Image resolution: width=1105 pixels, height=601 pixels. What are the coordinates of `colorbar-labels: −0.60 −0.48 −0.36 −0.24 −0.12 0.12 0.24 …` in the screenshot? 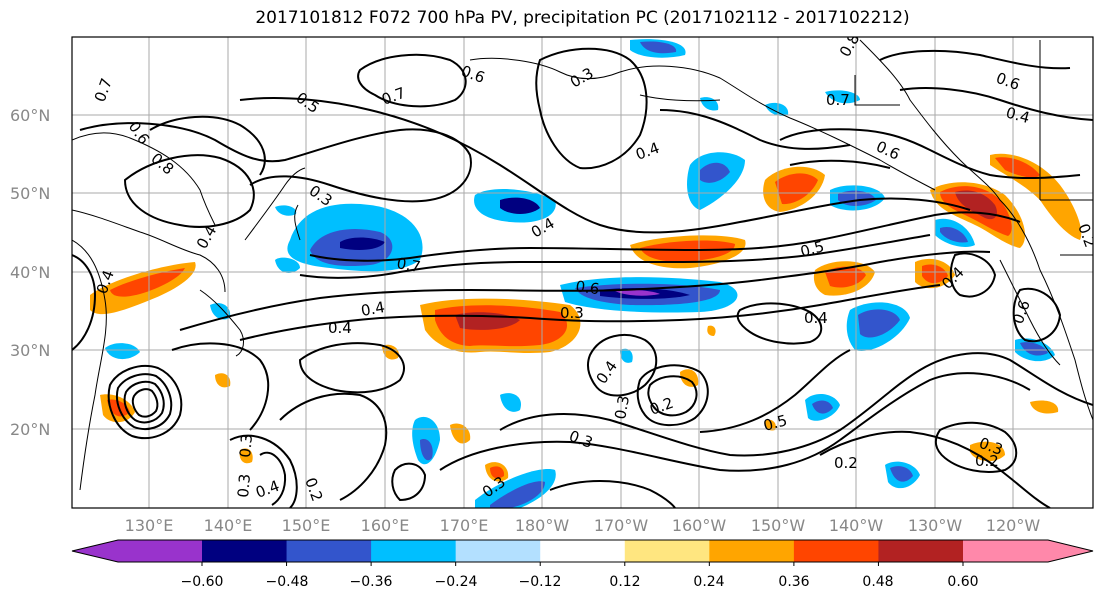 It's located at (580, 582).